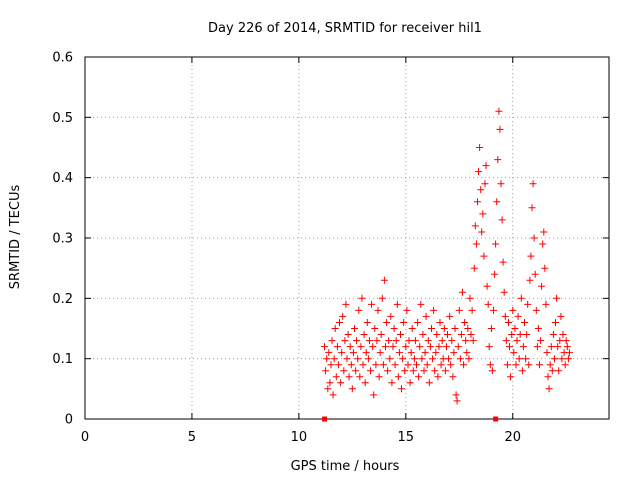 The width and height of the screenshot is (640, 480). I want to click on y-tick-label: 0.3, so click(62, 239).